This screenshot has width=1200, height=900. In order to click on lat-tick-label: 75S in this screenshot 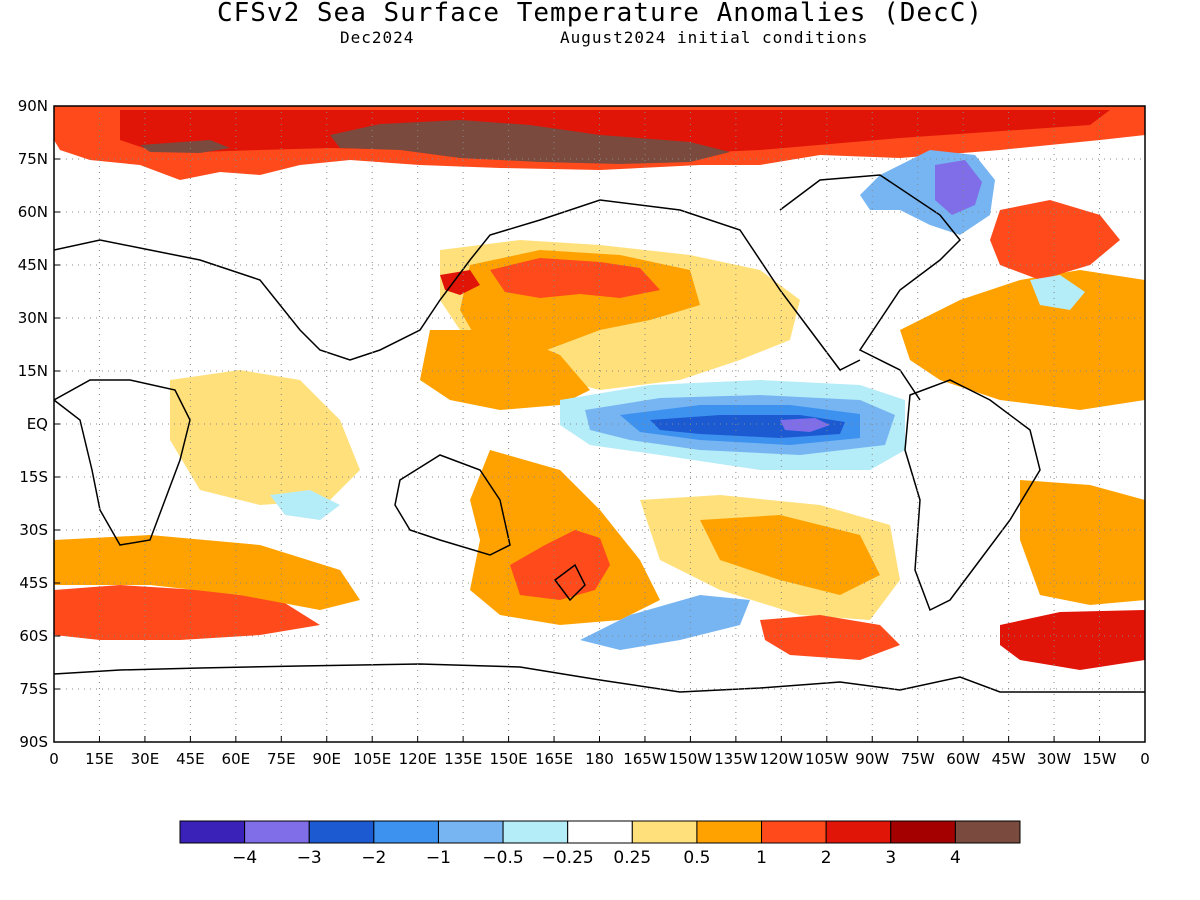, I will do `click(33, 689)`.